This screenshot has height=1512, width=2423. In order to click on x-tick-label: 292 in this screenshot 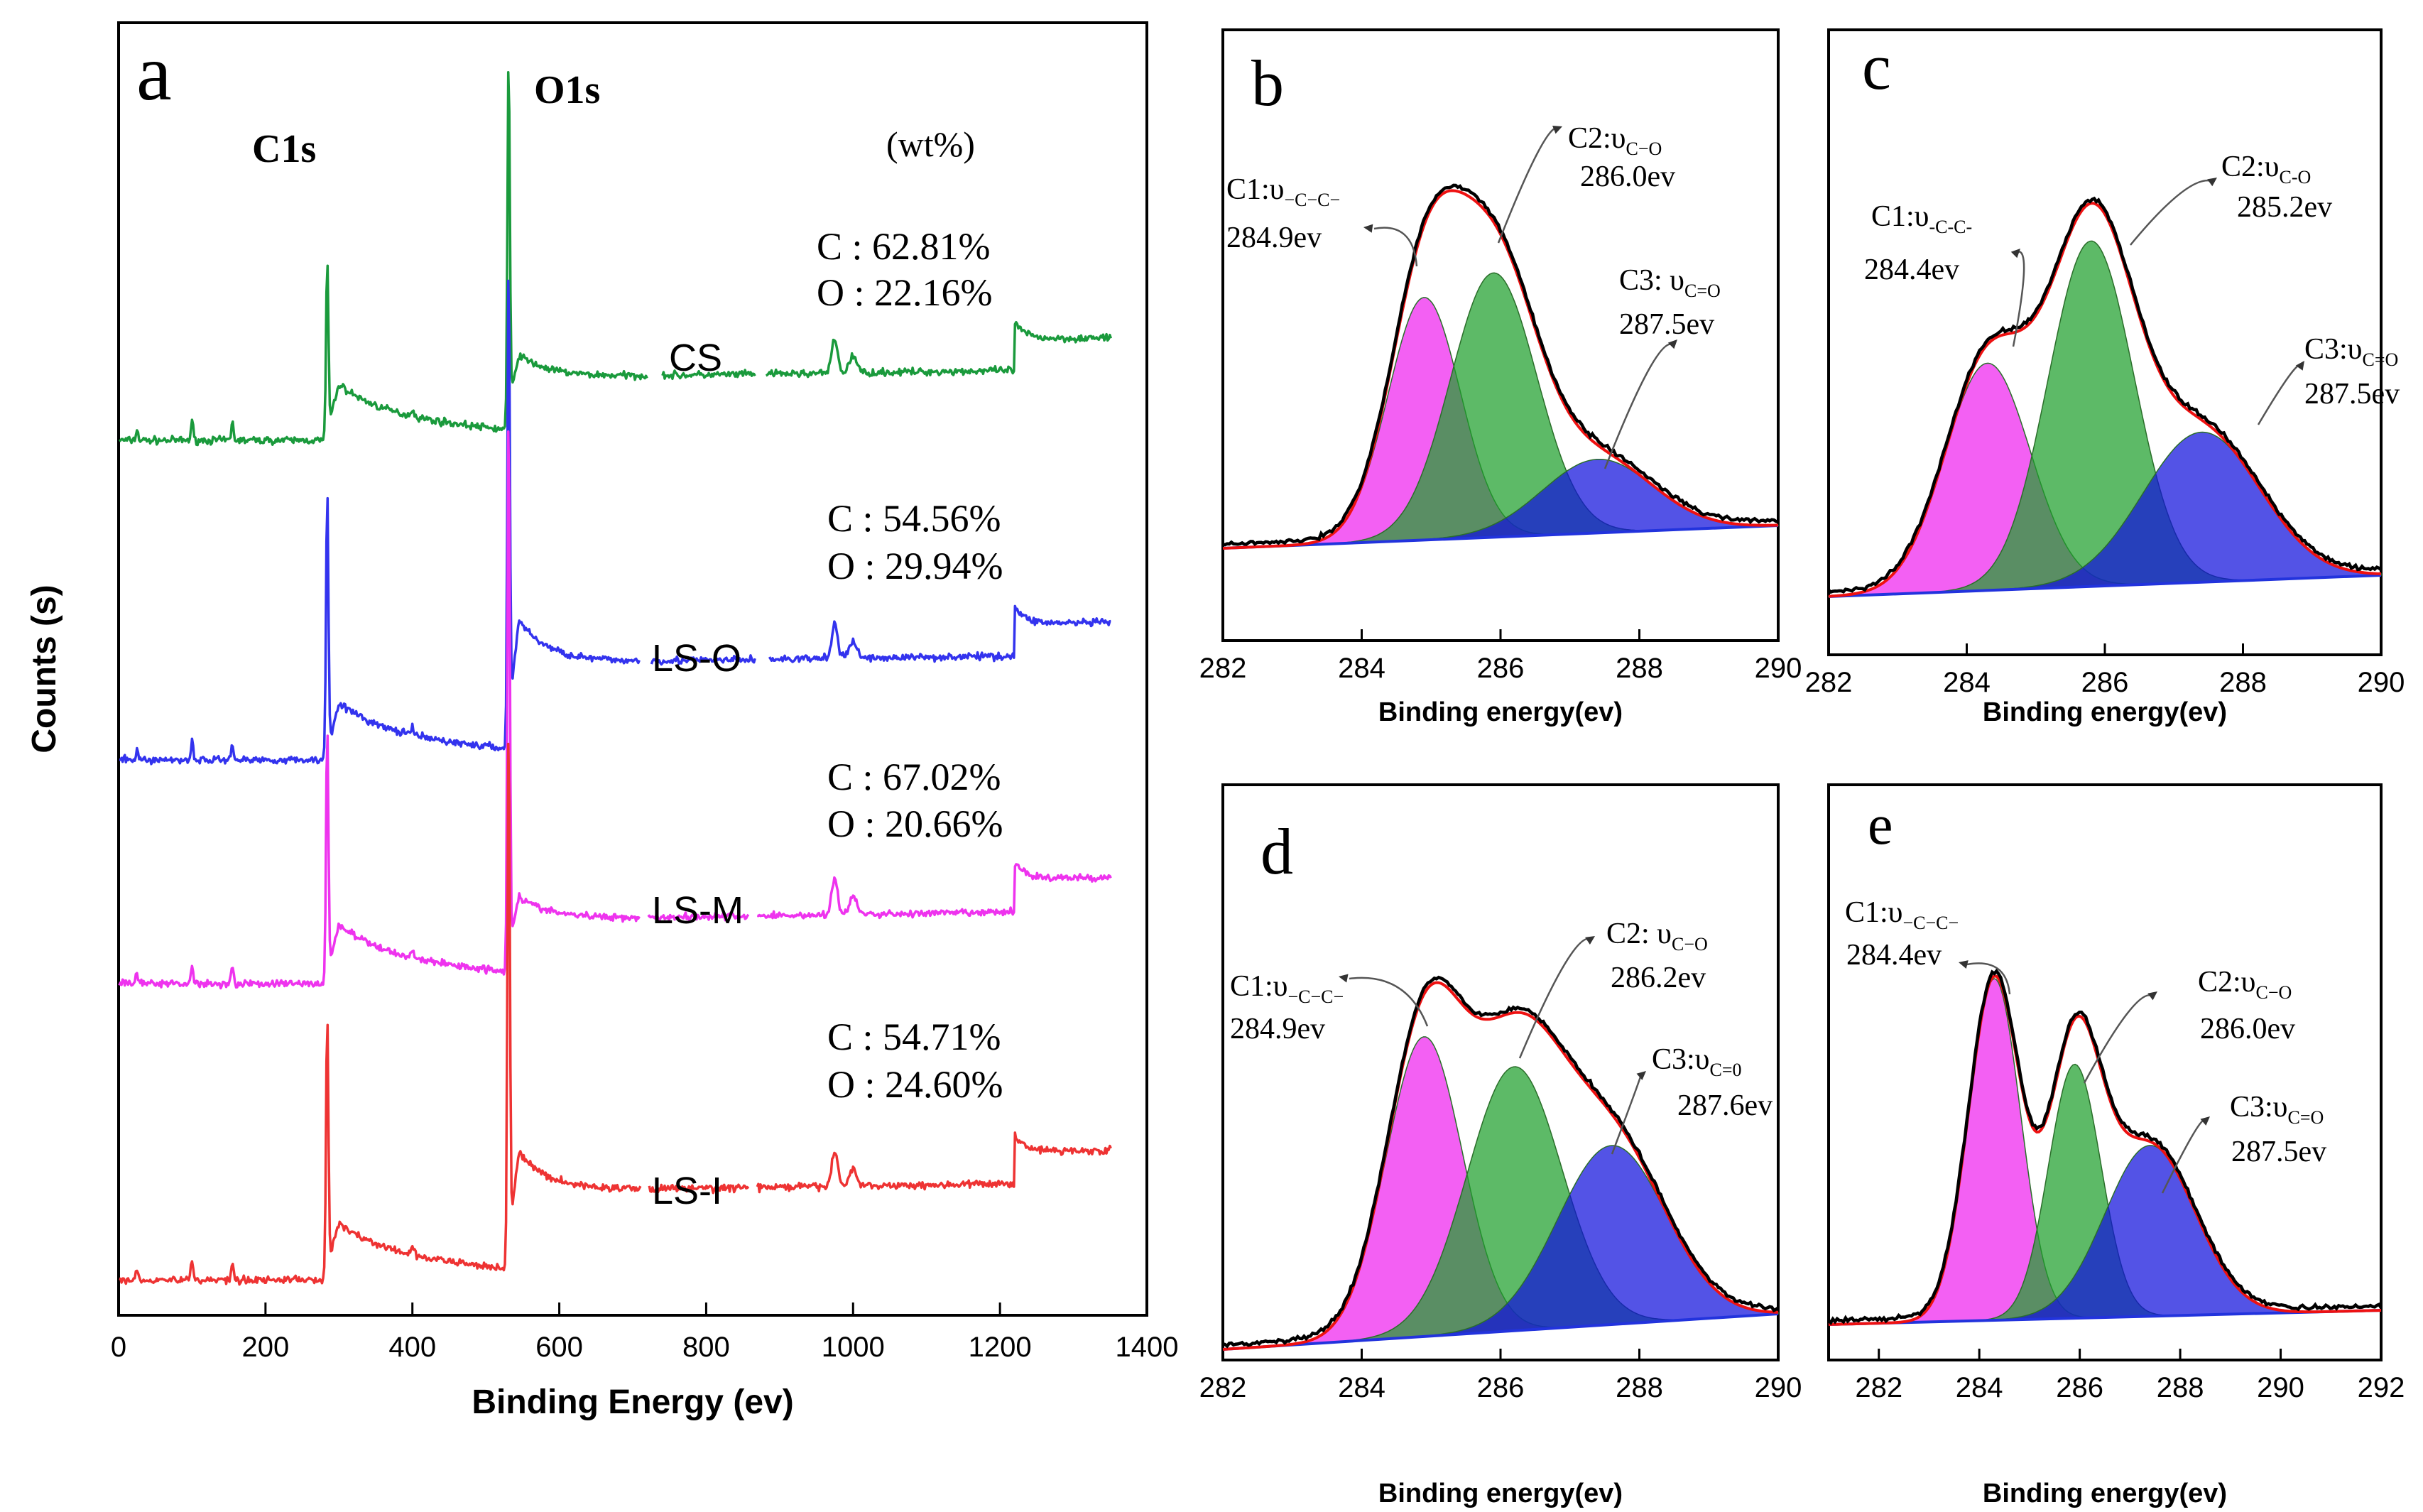, I will do `click(2382, 1387)`.